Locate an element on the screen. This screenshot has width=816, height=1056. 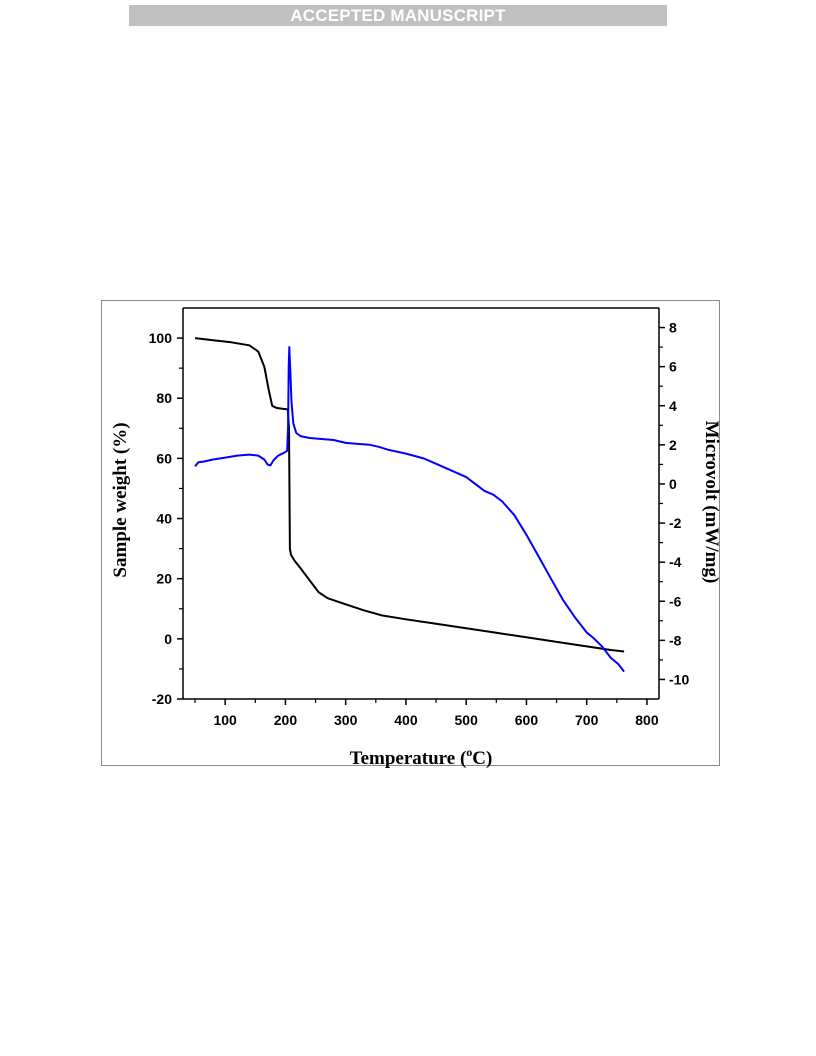
y2-tick-label: -2 is located at coordinates (675, 523).